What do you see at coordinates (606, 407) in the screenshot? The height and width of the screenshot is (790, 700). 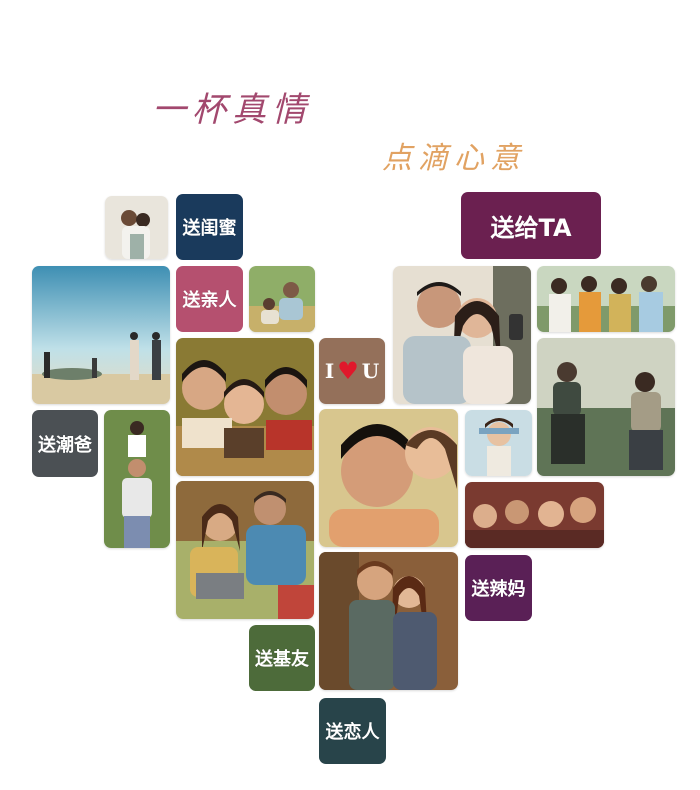 I see `photo-piggyback-field` at bounding box center [606, 407].